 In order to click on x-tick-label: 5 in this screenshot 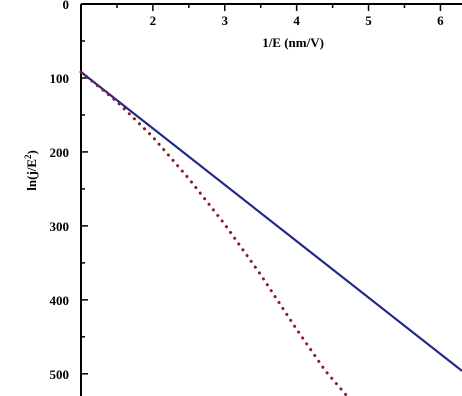, I will do `click(368, 20)`.